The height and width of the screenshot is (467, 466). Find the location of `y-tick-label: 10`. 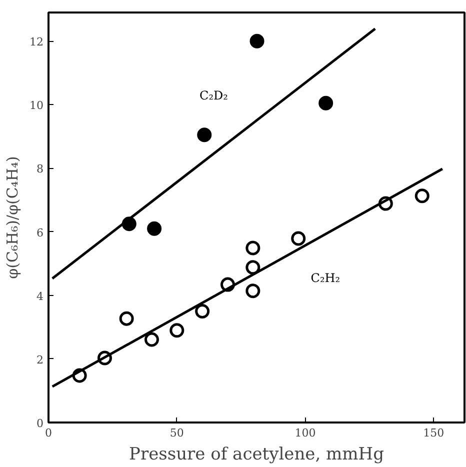

y-tick-label: 10 is located at coordinates (37, 105).